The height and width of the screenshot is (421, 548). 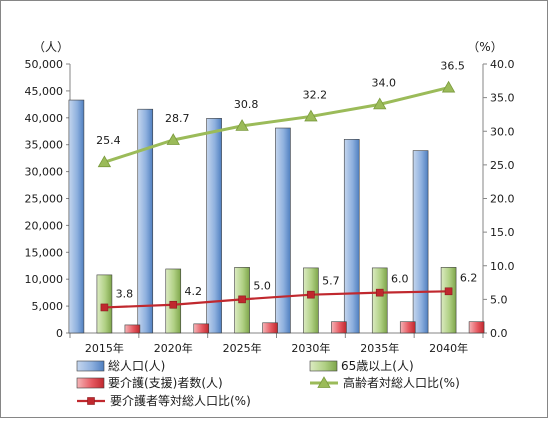 I want to click on care-ratio-line, so click(x=276, y=299).